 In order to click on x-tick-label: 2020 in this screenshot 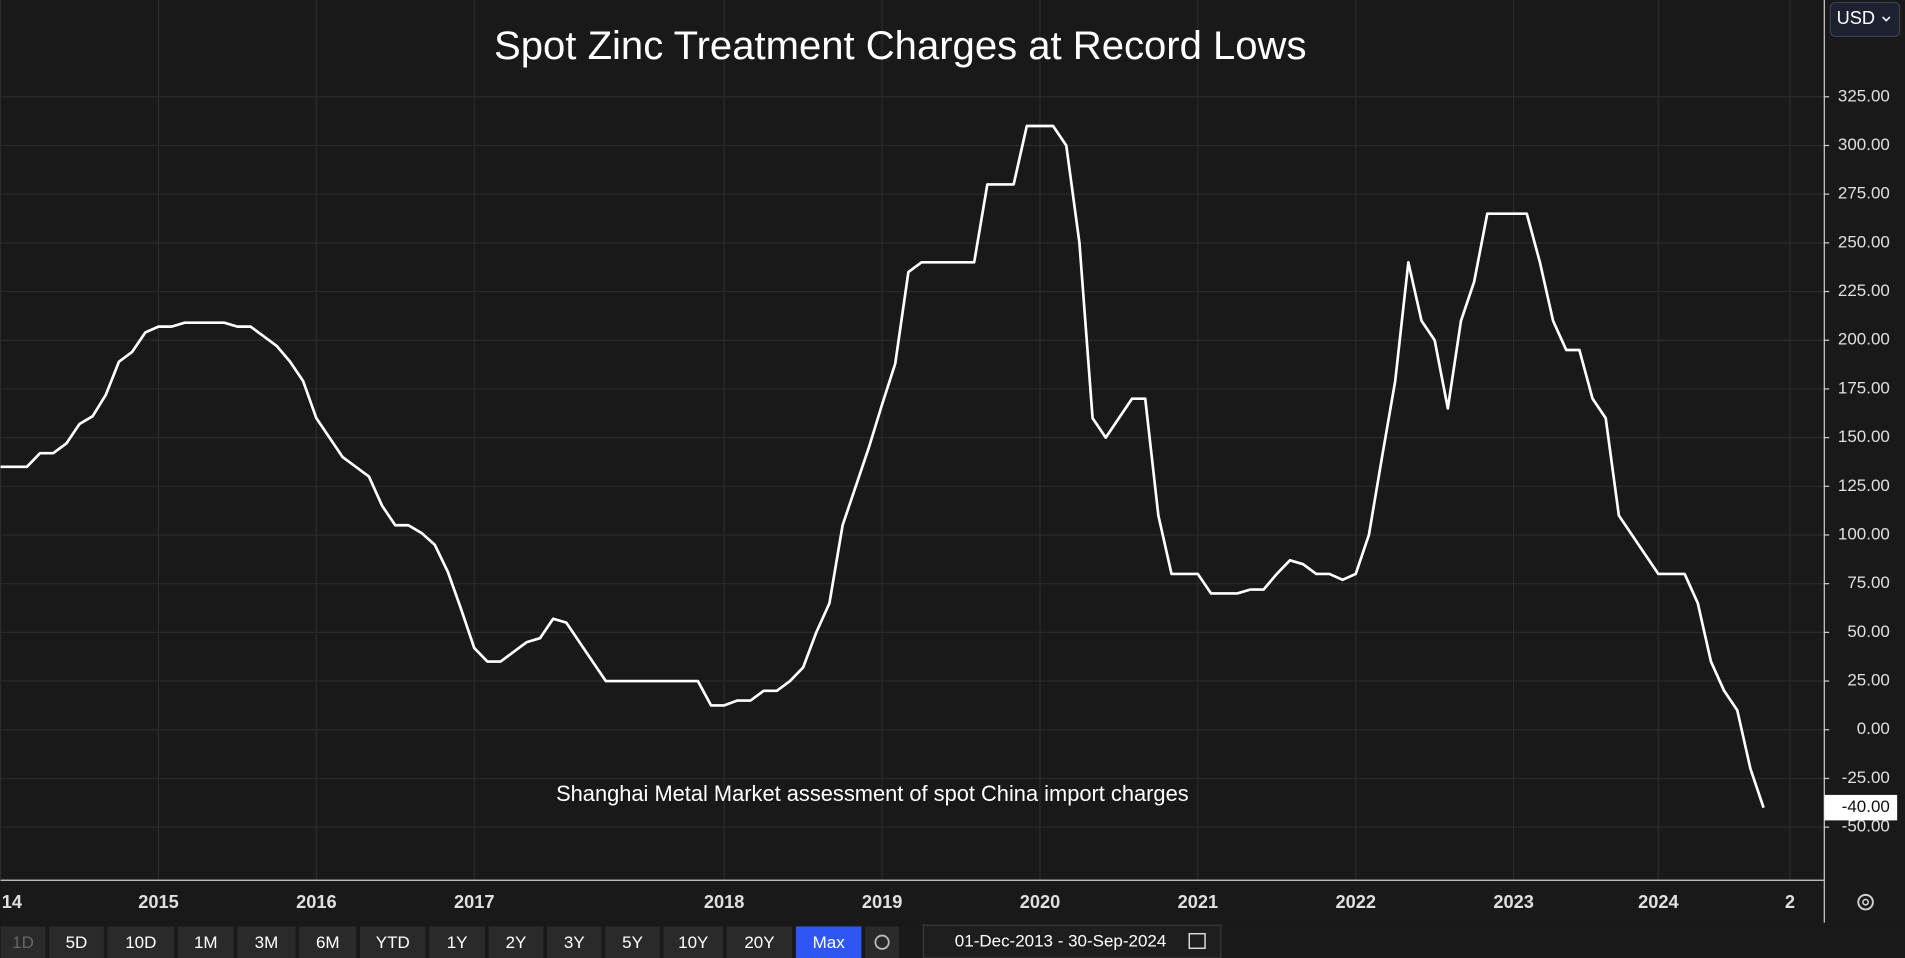, I will do `click(1040, 902)`.